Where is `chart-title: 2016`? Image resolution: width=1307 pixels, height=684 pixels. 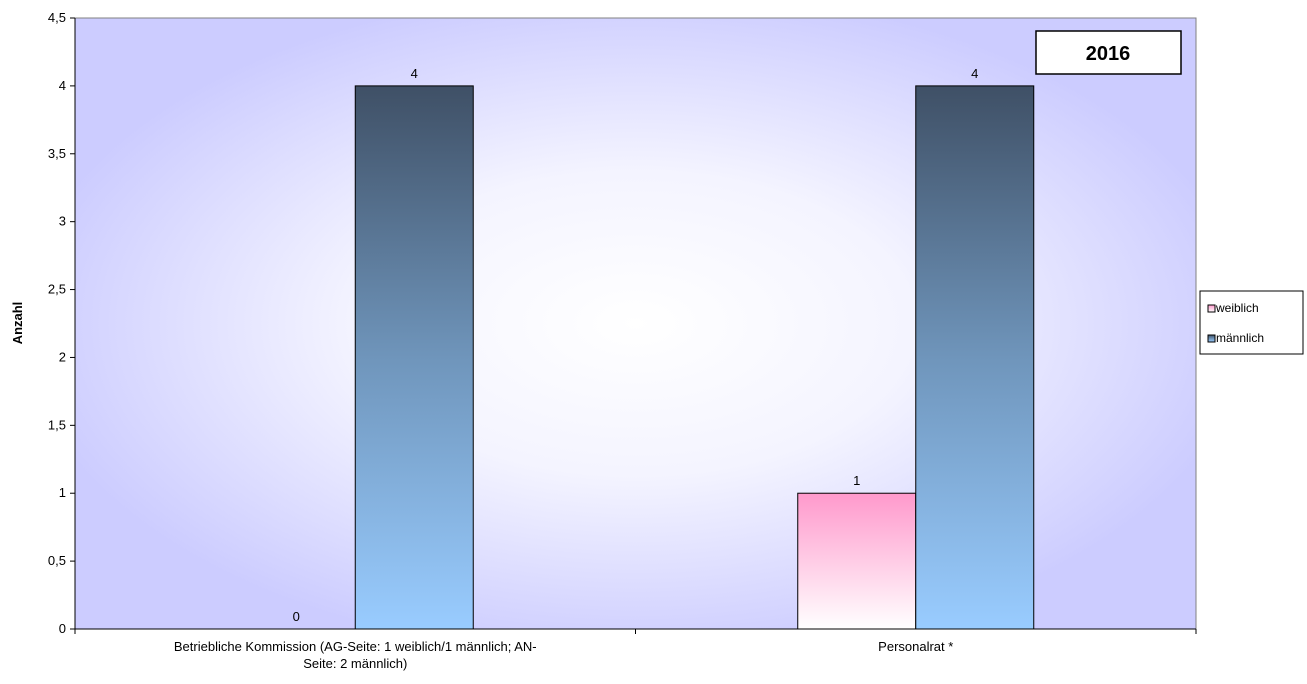 chart-title: 2016 is located at coordinates (1108, 54).